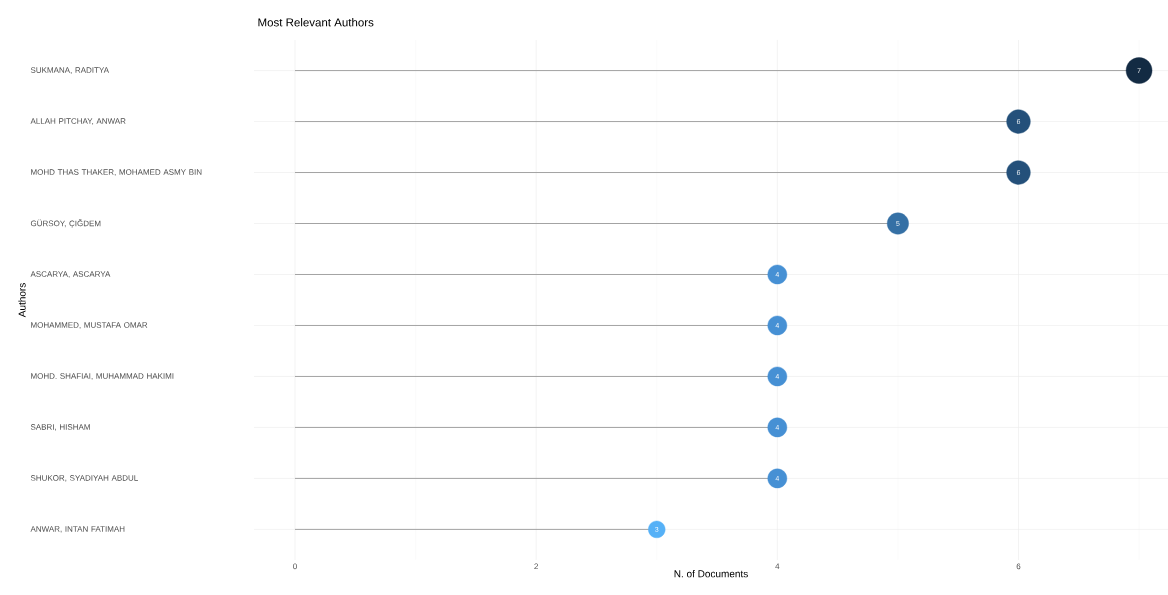 The height and width of the screenshot is (595, 1168). What do you see at coordinates (102, 376) in the screenshot?
I see `y-tick-label: MOHD. SHAFIAI, MUHAMMAD HAKIMI` at bounding box center [102, 376].